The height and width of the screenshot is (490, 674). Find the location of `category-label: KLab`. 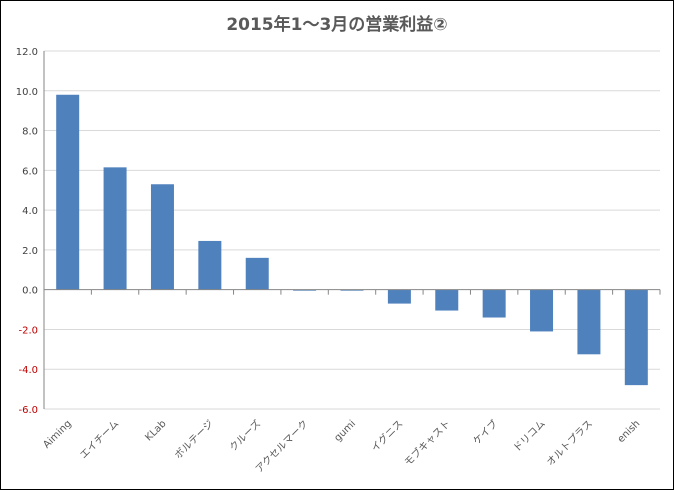

category-label: KLab is located at coordinates (155, 430).